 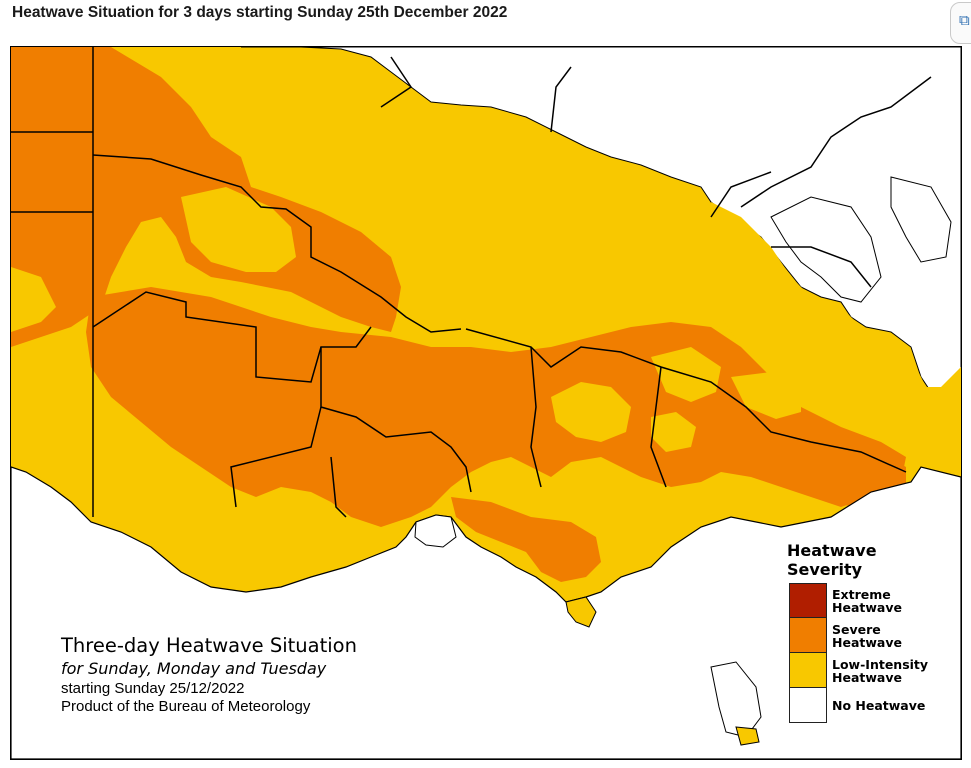 I want to click on wilsons-promontory, so click(x=581, y=612).